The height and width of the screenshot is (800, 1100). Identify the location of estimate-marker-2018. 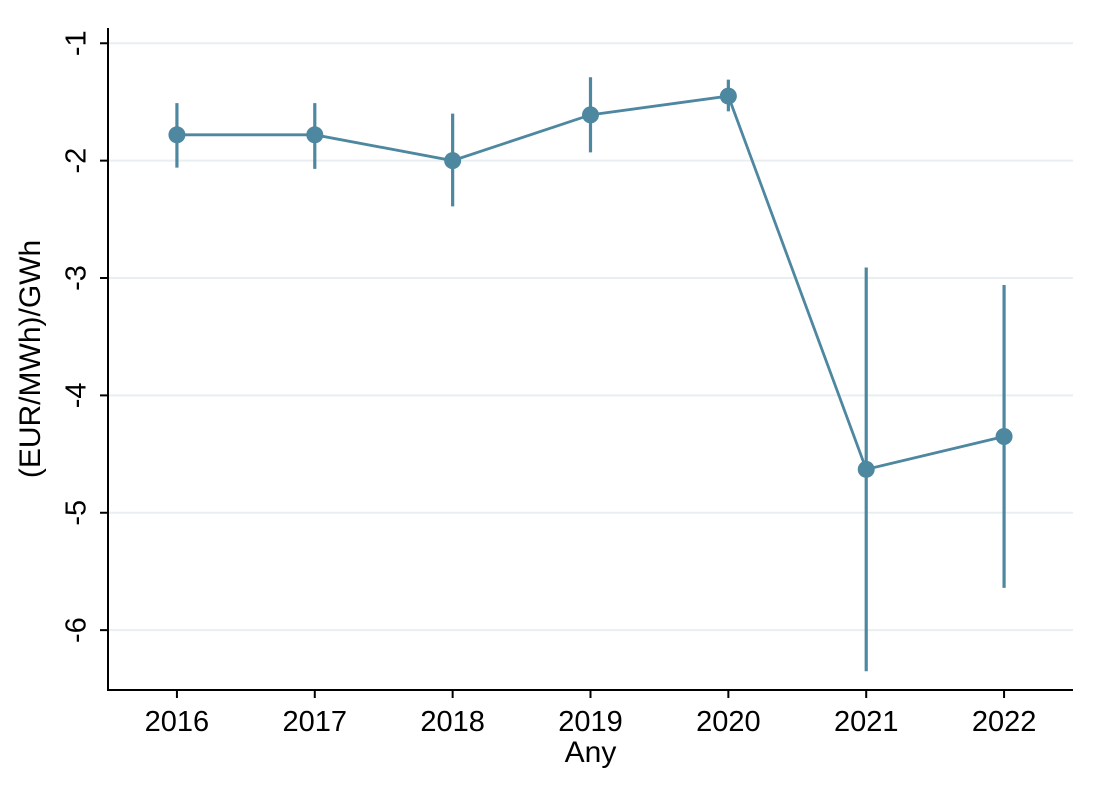
(453, 161).